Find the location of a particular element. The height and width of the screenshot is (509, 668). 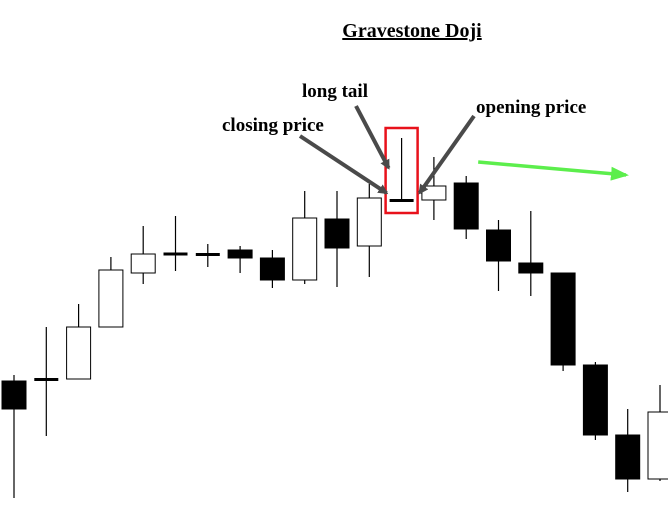

chart-title: Gravestone Doji is located at coordinates (412, 31).